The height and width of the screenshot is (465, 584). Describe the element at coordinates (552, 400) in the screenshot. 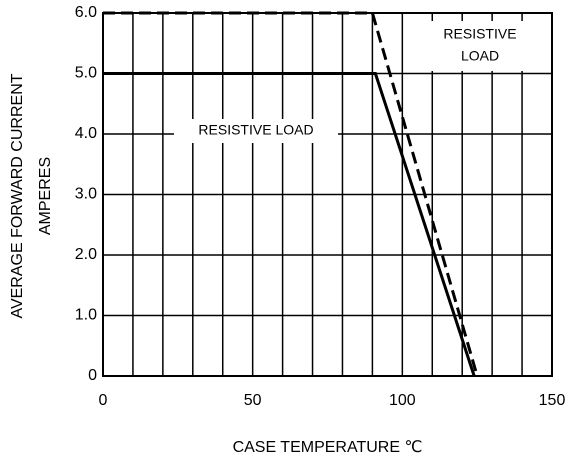

I see `x-tick-label: 150` at that location.